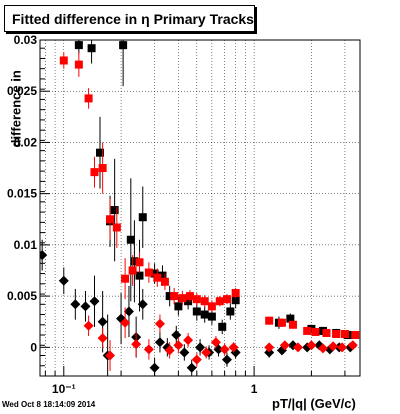 The width and height of the screenshot is (400, 414). I want to click on y-tick-label: 0, so click(33, 347).